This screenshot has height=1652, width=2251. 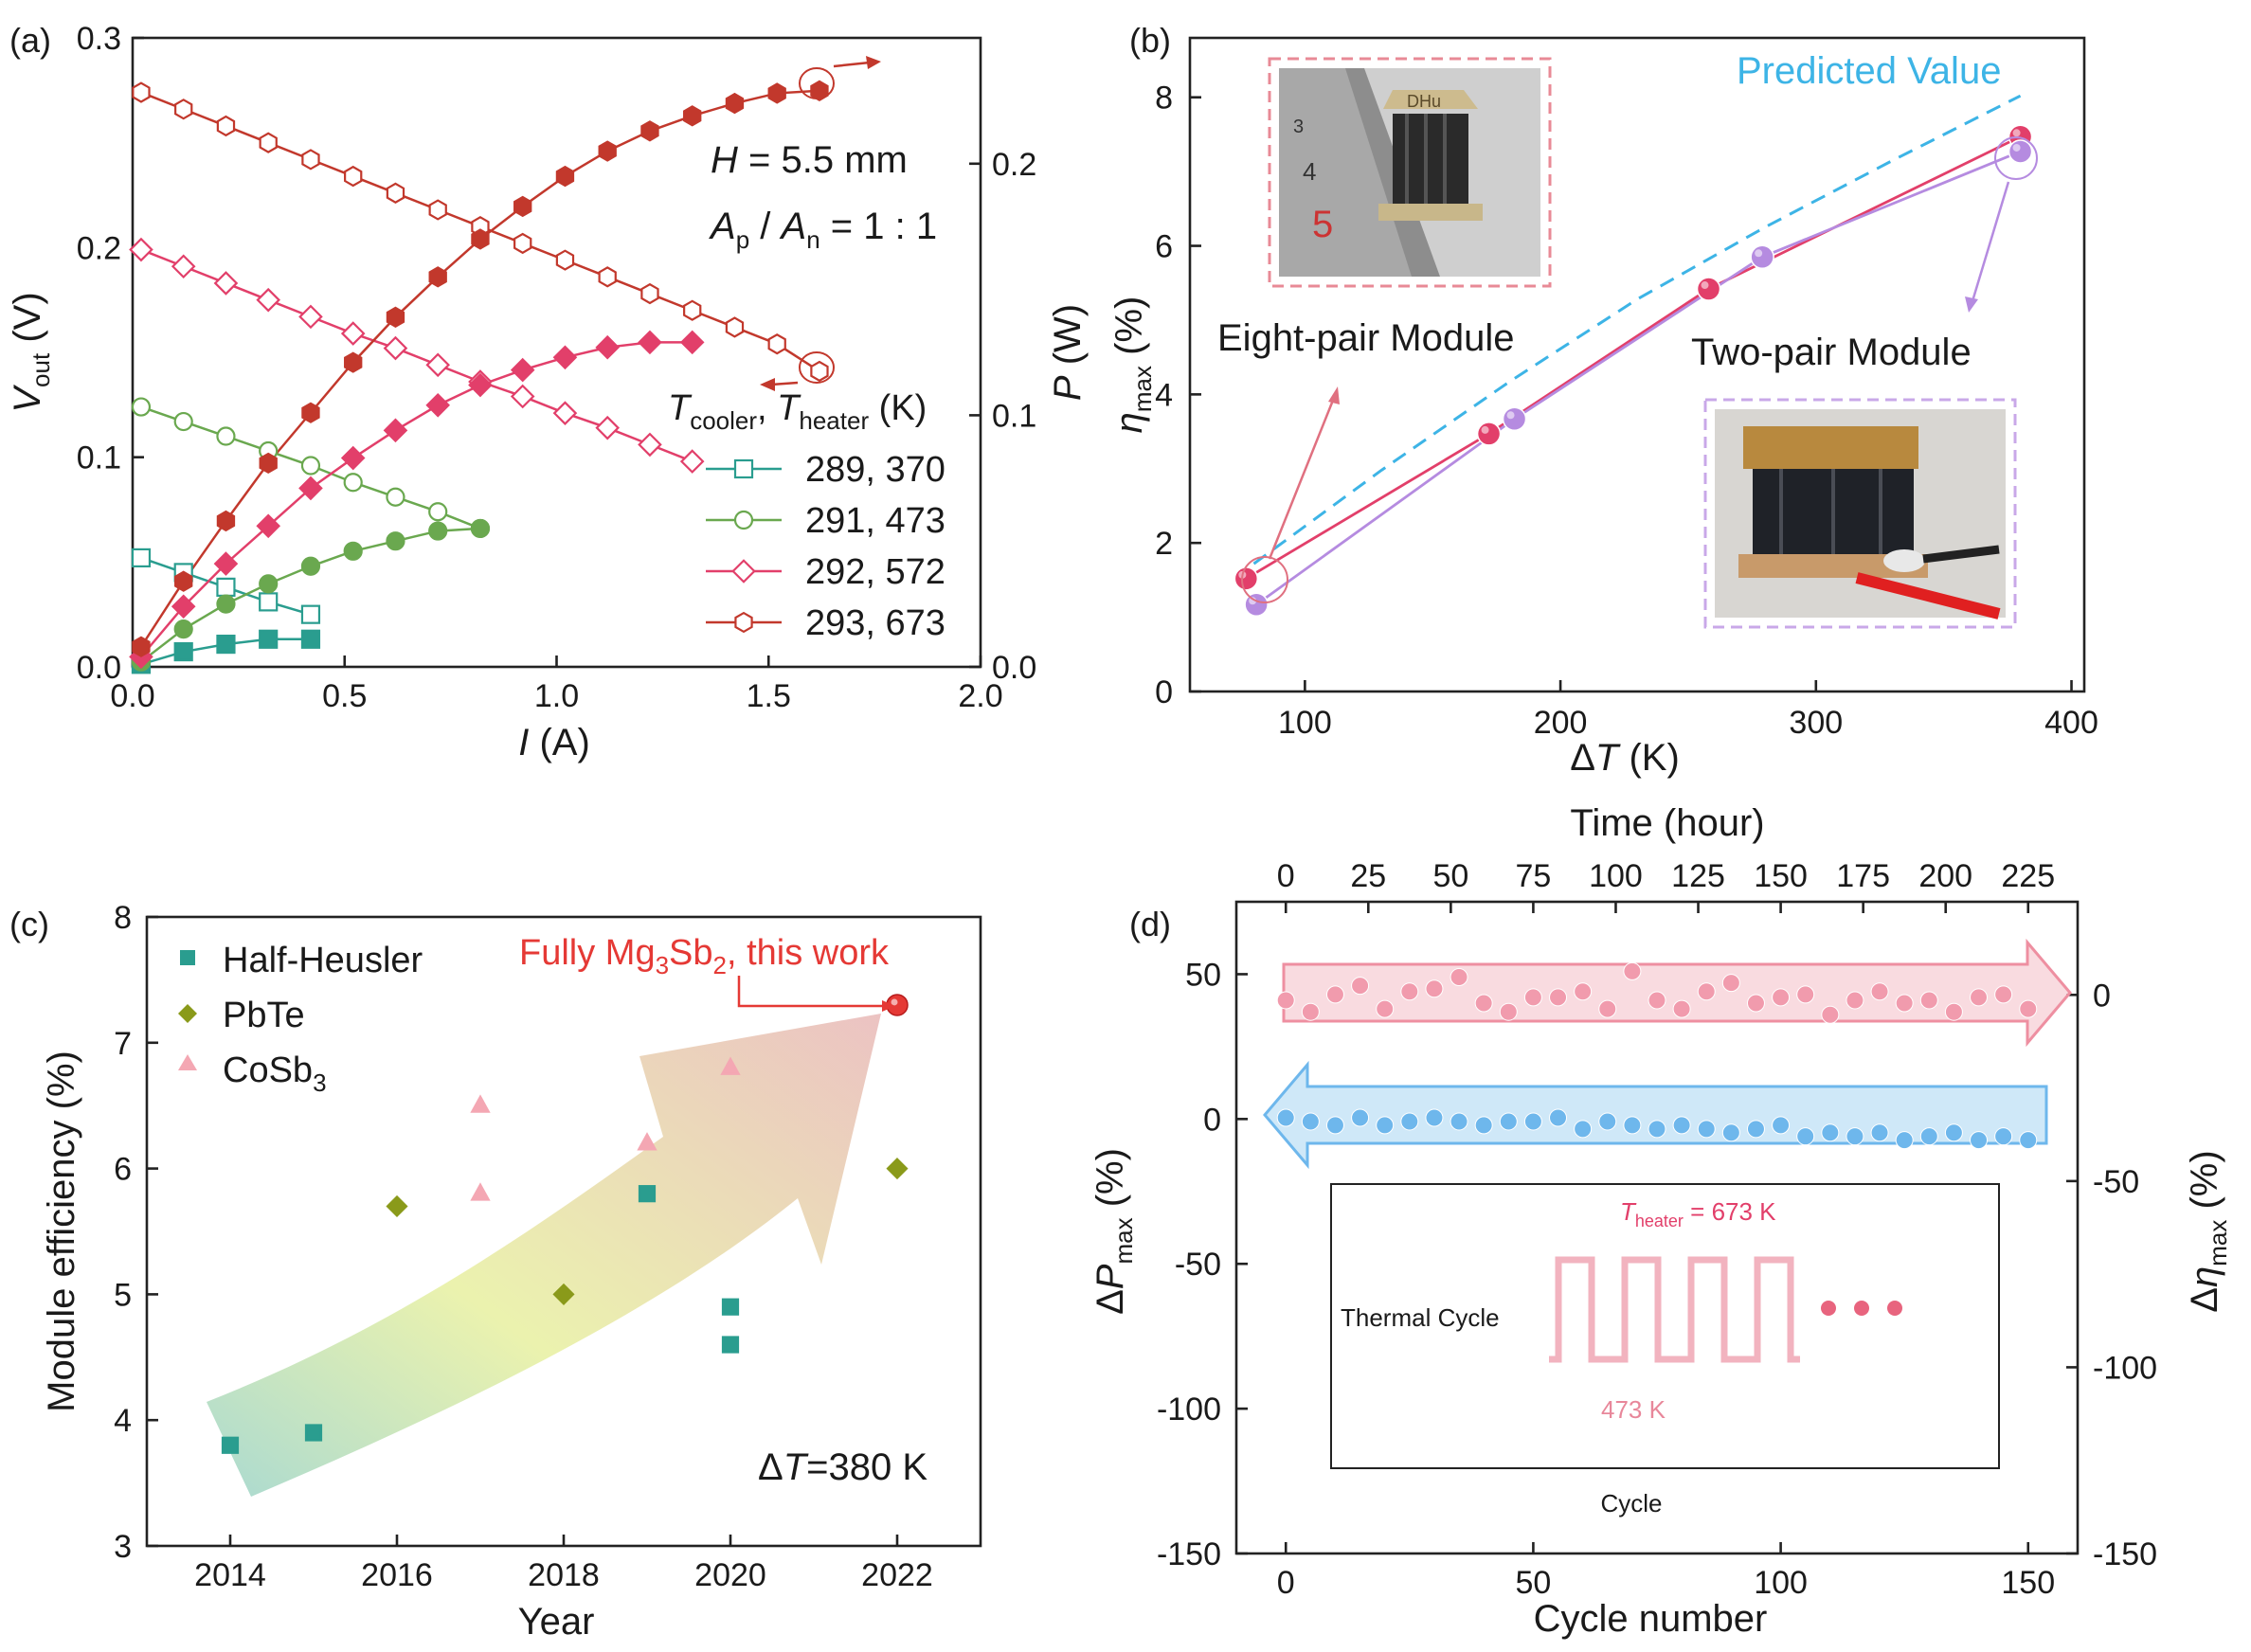 I want to click on x-tick-label-a: 1.0, so click(x=556, y=696).